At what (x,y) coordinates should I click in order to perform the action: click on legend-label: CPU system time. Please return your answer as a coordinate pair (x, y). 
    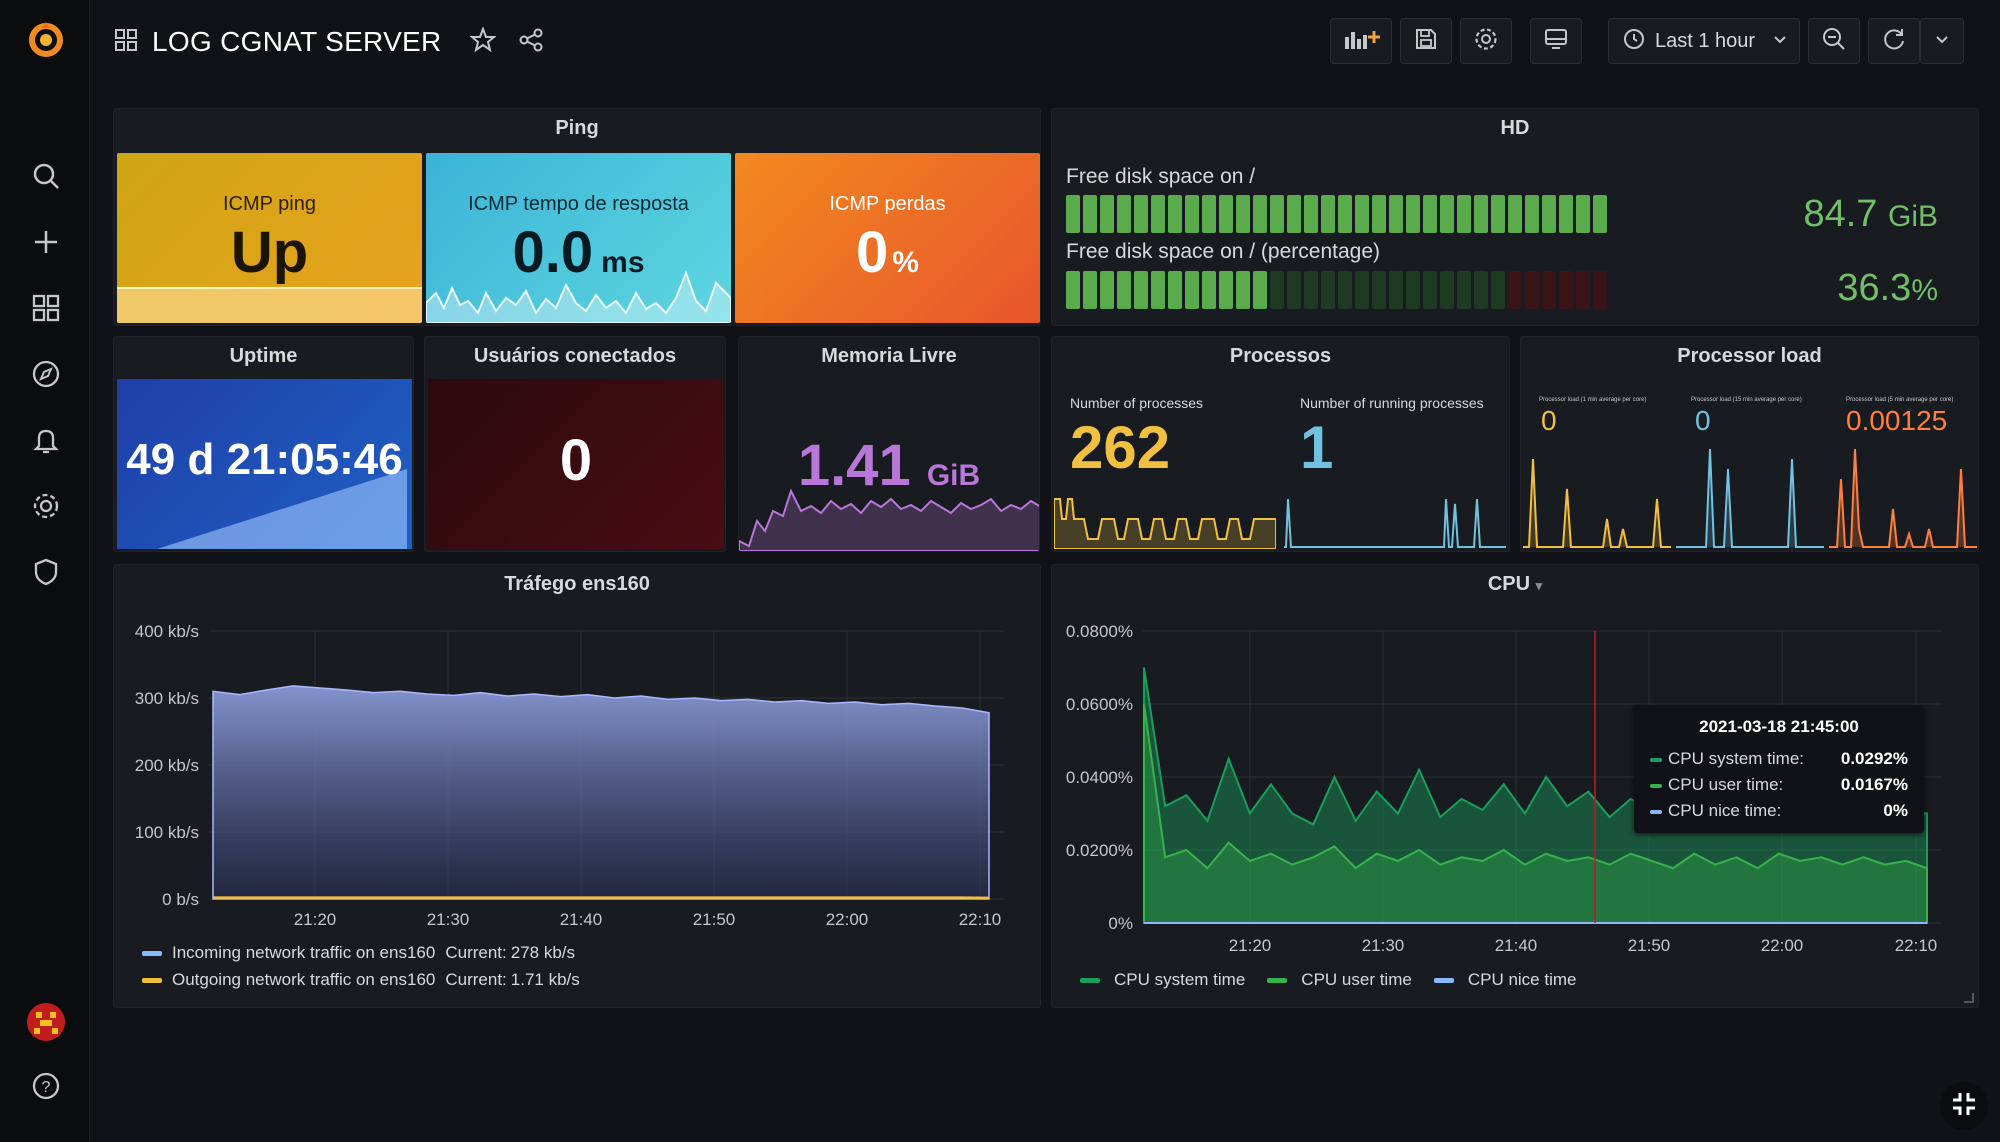
    Looking at the image, I should click on (1180, 979).